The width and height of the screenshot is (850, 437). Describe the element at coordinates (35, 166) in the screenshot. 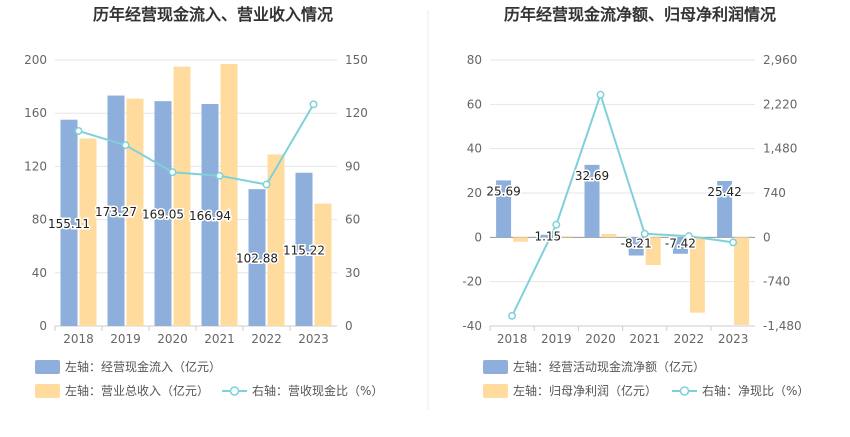

I see `left-axis-tick: 120` at that location.